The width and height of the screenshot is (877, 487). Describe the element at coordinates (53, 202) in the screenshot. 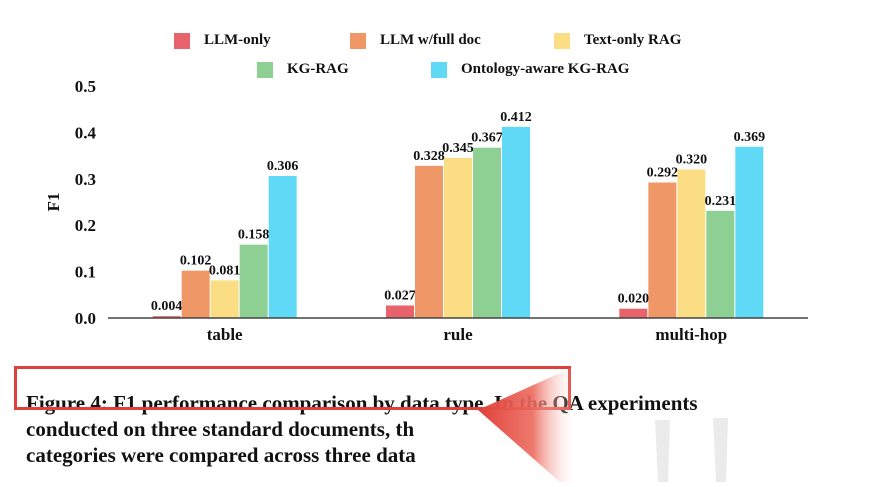

I see `y-axis-label: F1` at that location.